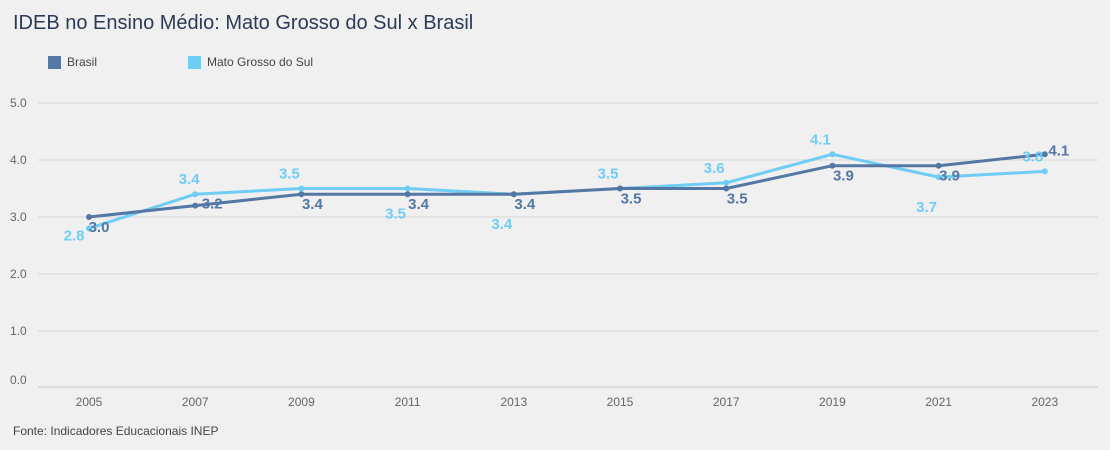  What do you see at coordinates (820, 139) in the screenshot?
I see `data-label-ms: 4.1` at bounding box center [820, 139].